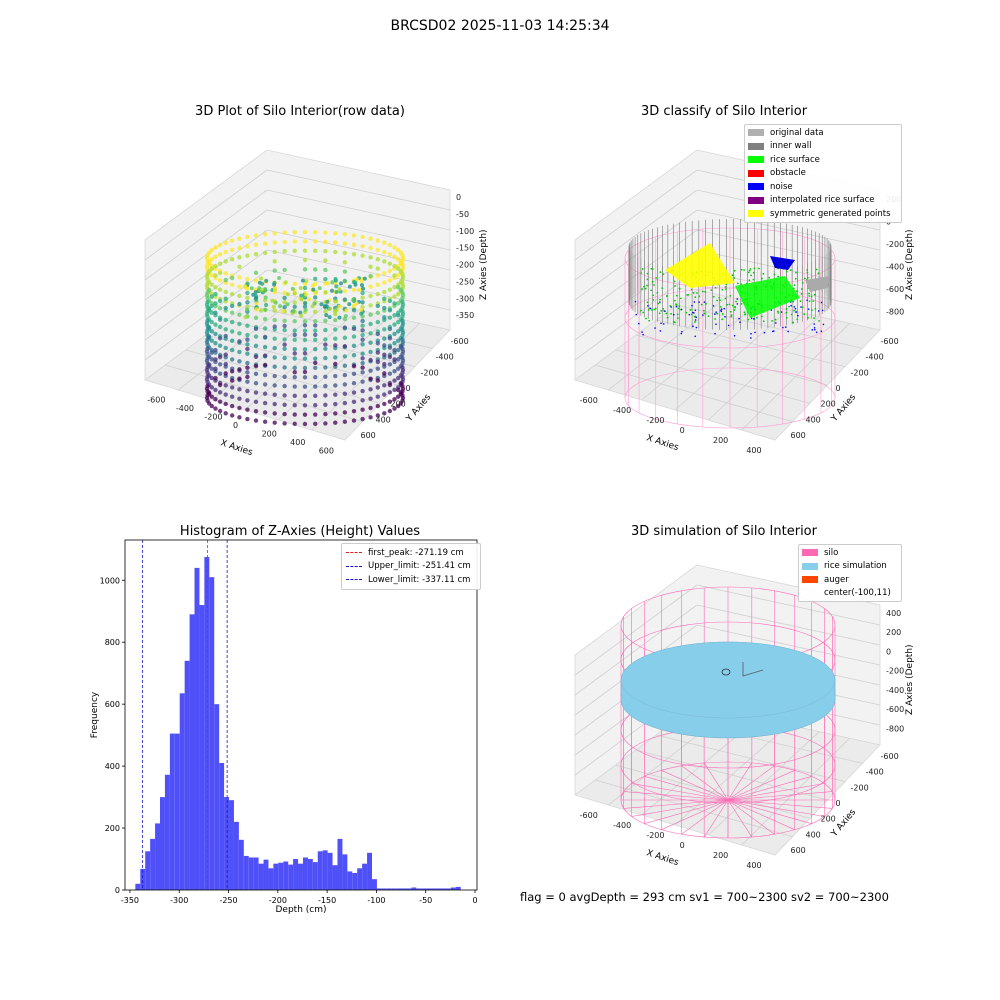  What do you see at coordinates (756, 200) in the screenshot?
I see `legend-swatch` at bounding box center [756, 200].